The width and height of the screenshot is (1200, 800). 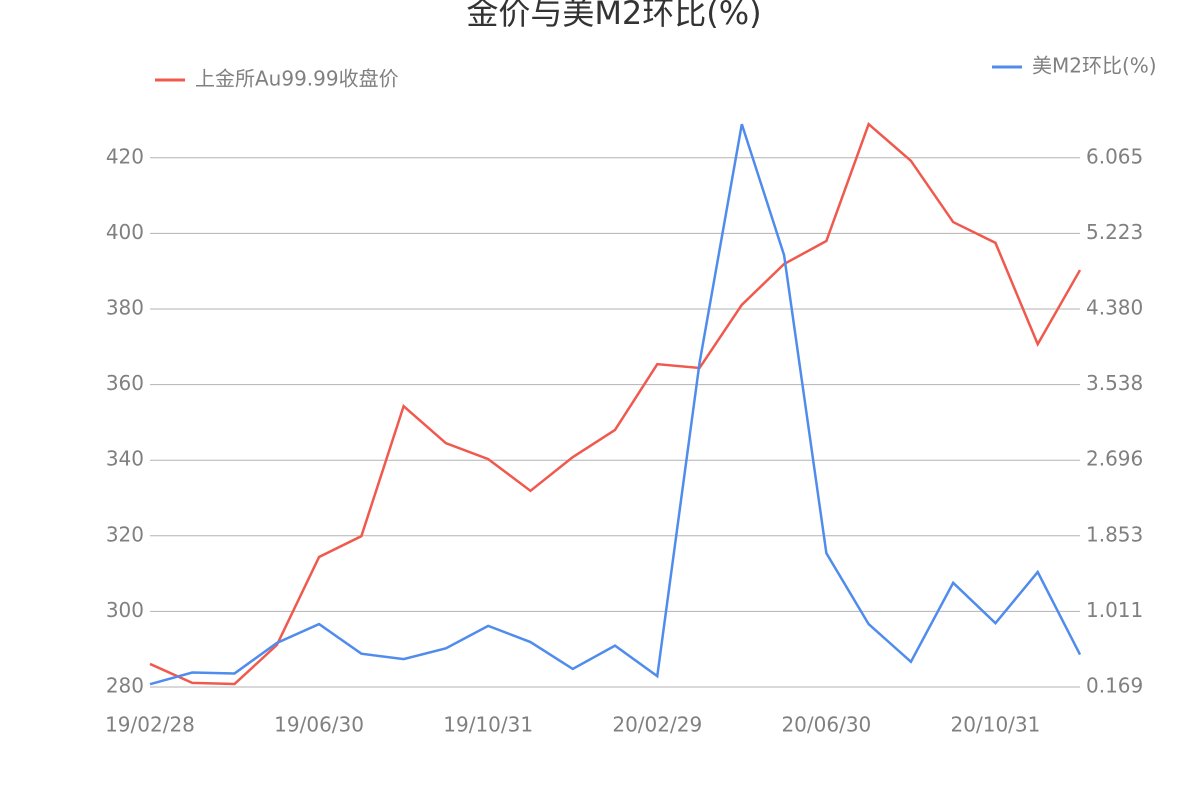 What do you see at coordinates (1114, 308) in the screenshot?
I see `y2-tick-label: 4.380` at bounding box center [1114, 308].